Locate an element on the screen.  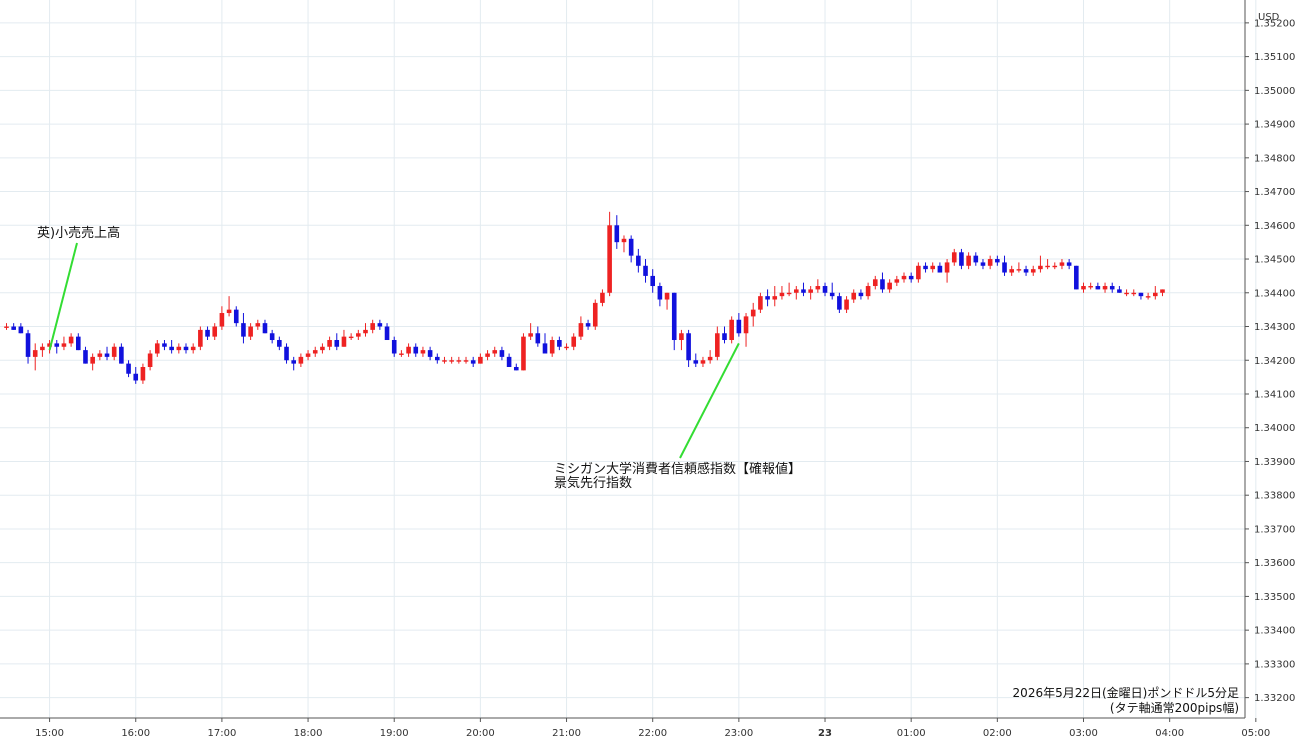
time-tick-label: 22:00 is located at coordinates (652, 733).